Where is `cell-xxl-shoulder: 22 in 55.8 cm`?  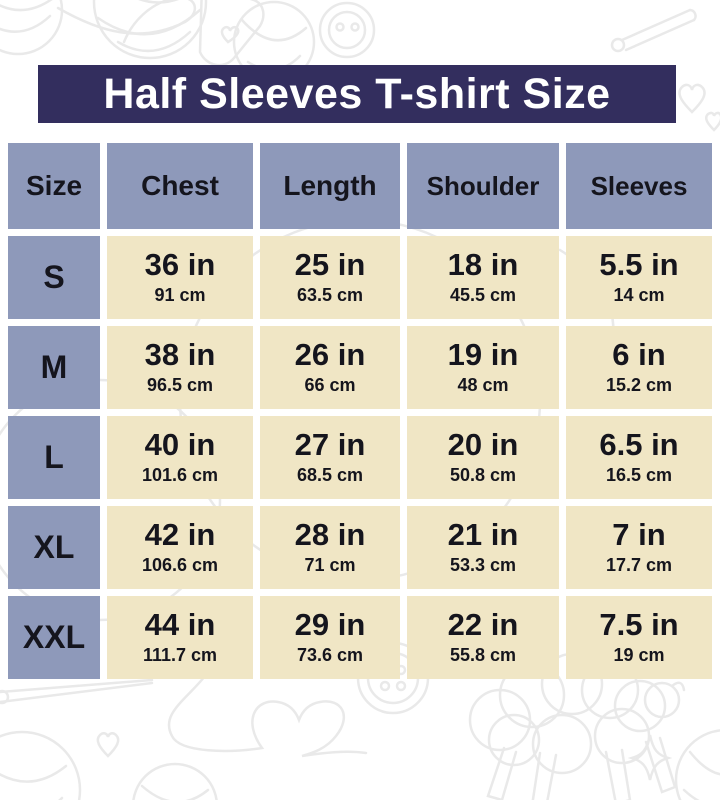
cell-xxl-shoulder: 22 in 55.8 cm is located at coordinates (483, 637).